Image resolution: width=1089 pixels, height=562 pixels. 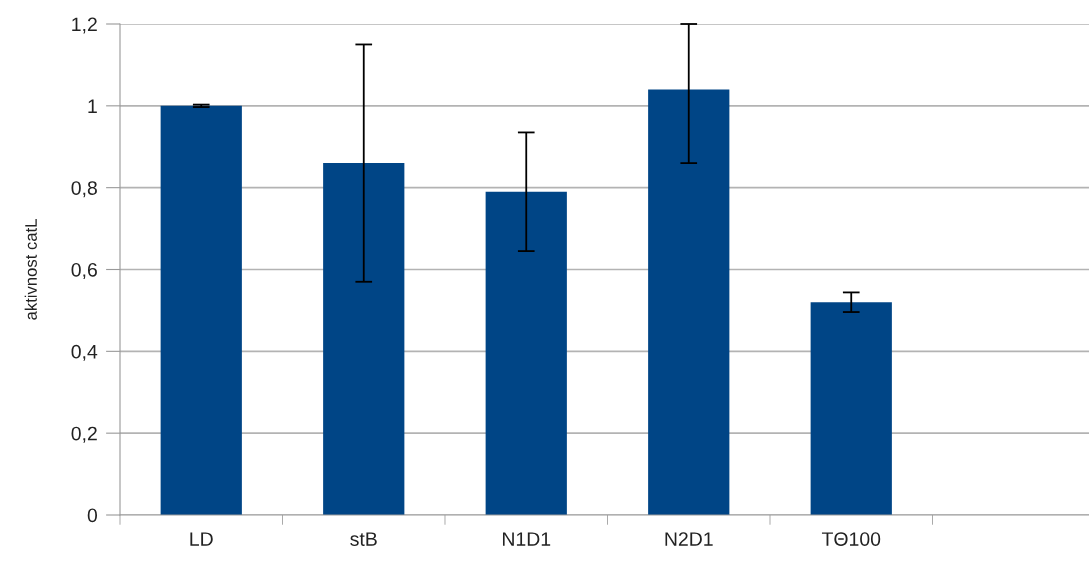 I want to click on x-tick-label: N1D1, so click(x=526, y=539).